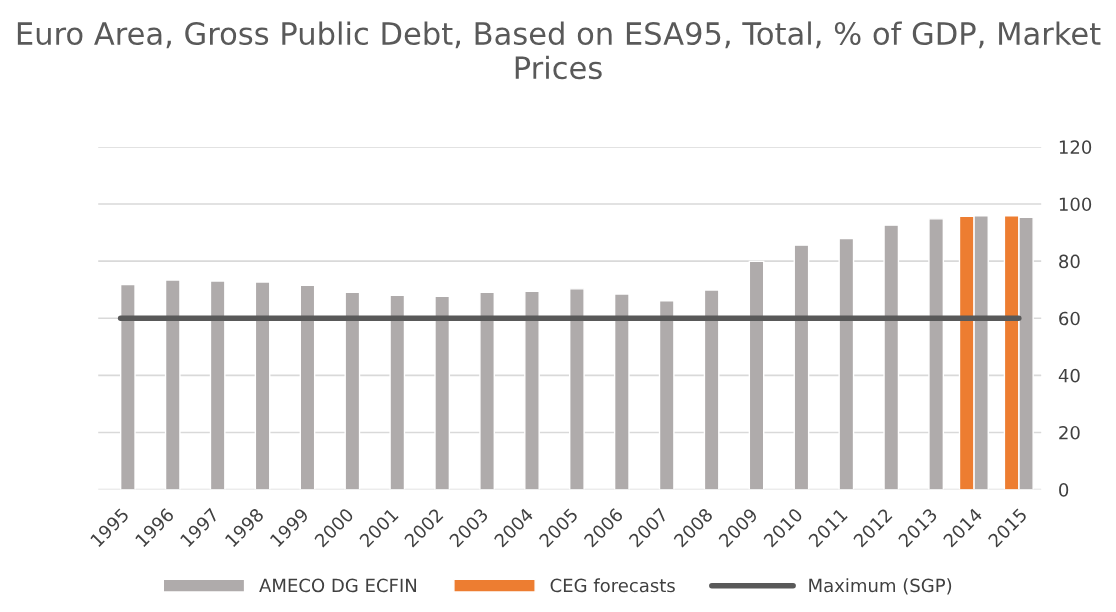 This screenshot has height=612, width=1116. I want to click on chart-title: Euro Area, Gross Public Debt, Based on ESA95, Total, % of GDP, Market Prices, so click(559, 50).